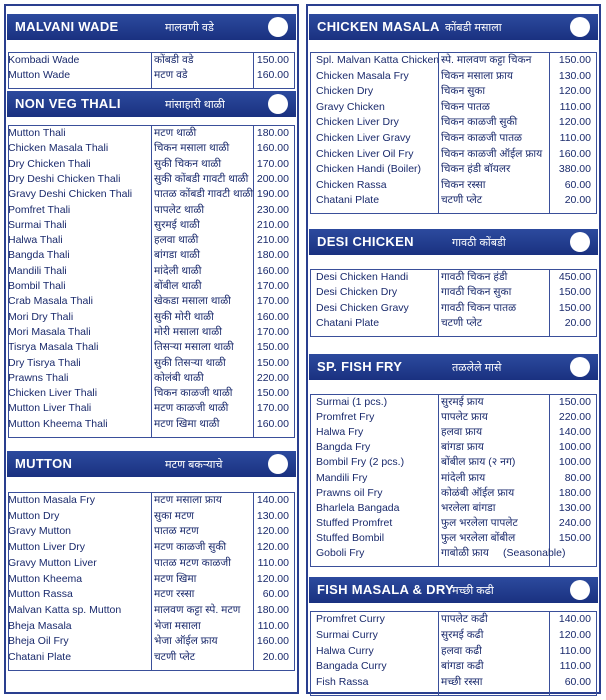  Describe the element at coordinates (37, 270) in the screenshot. I see `item-name: Mandili Thali` at that location.